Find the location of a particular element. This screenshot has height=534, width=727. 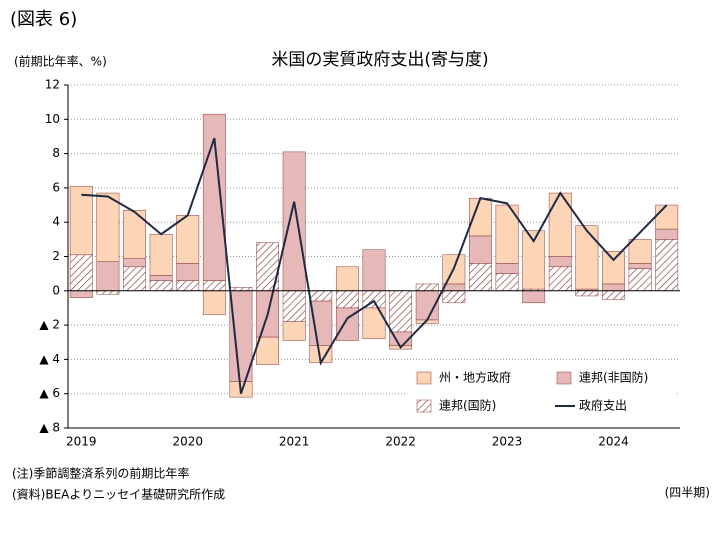

y-axis-label: (前期比年率、%) is located at coordinates (60, 61).